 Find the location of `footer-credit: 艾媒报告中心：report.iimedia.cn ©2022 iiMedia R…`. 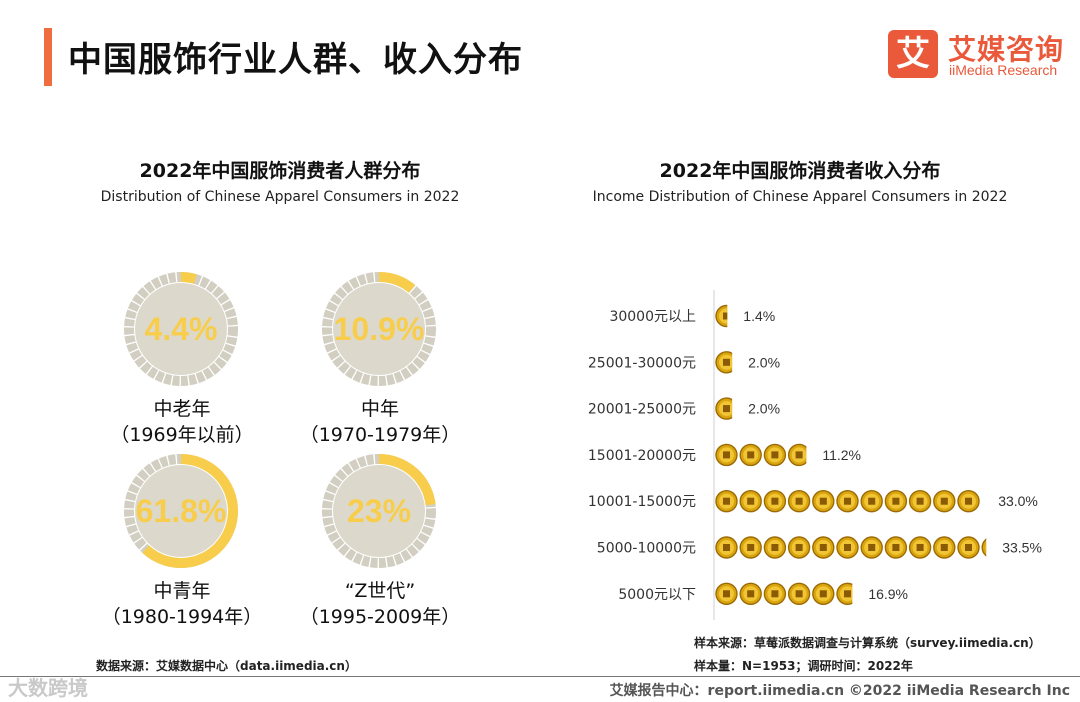

footer-credit: 艾媒报告中心：report.iimedia.cn ©2022 iiMedia R… is located at coordinates (839, 691).